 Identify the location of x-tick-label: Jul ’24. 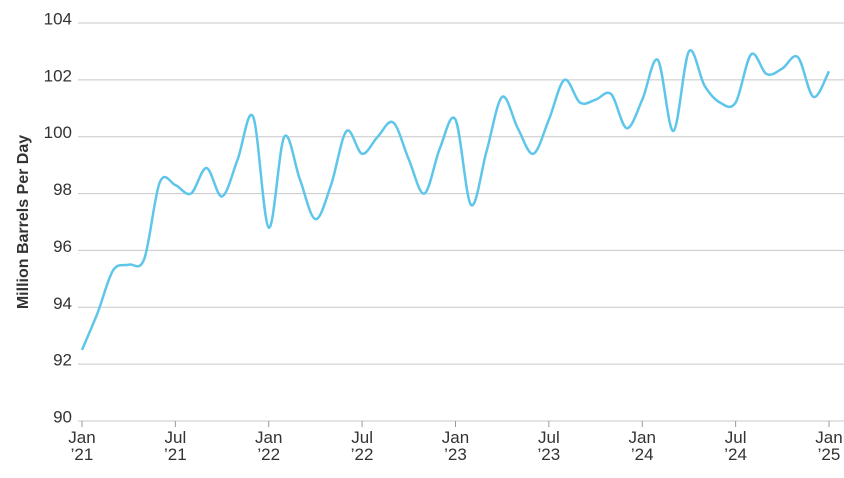
(735, 446).